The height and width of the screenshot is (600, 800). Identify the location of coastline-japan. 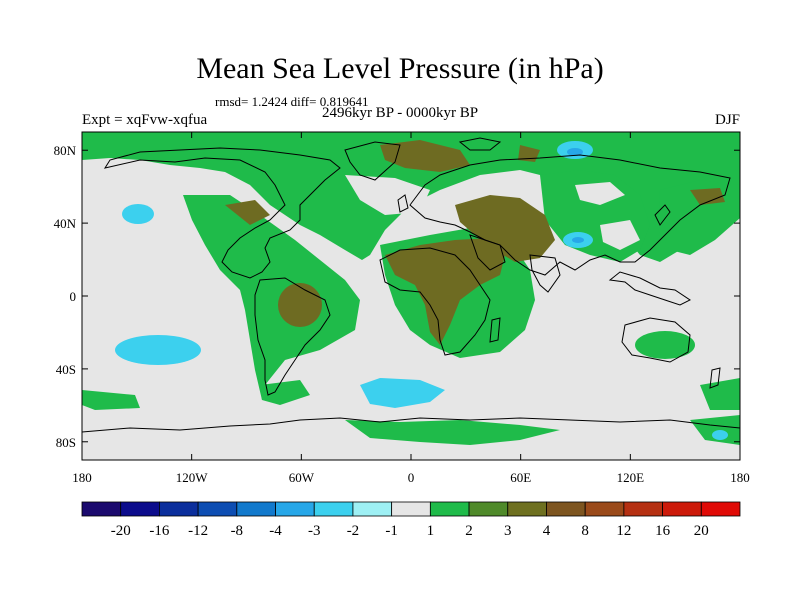
(662, 215).